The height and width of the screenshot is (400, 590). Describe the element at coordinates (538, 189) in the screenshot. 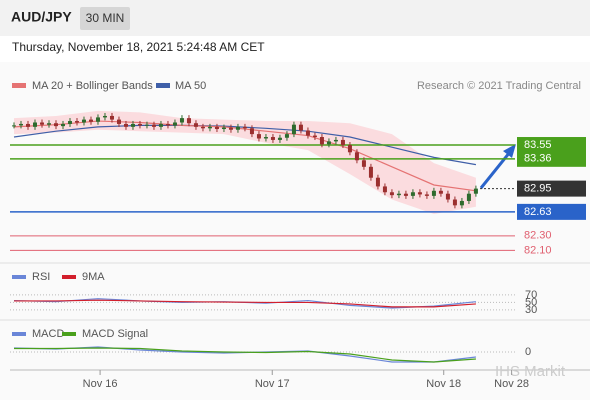

I see `level-label: 82.95` at that location.